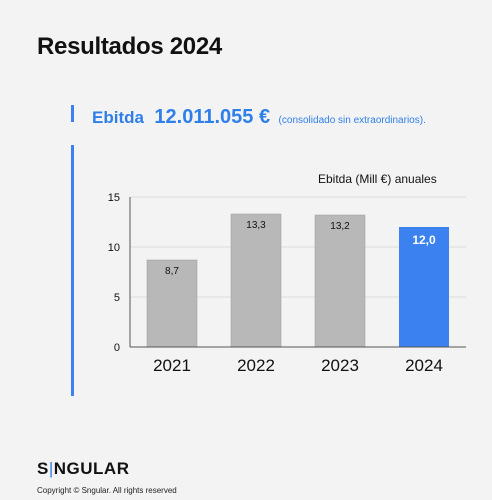 The image size is (492, 500). Describe the element at coordinates (72, 113) in the screenshot. I see `ebitda-accent-bar` at that location.